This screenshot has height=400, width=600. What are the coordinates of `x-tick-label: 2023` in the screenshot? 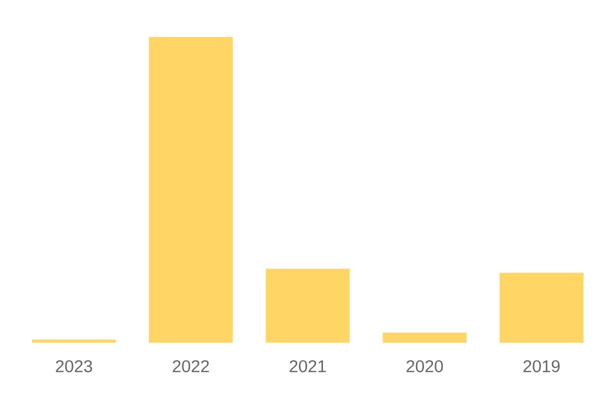 It's located at (74, 366).